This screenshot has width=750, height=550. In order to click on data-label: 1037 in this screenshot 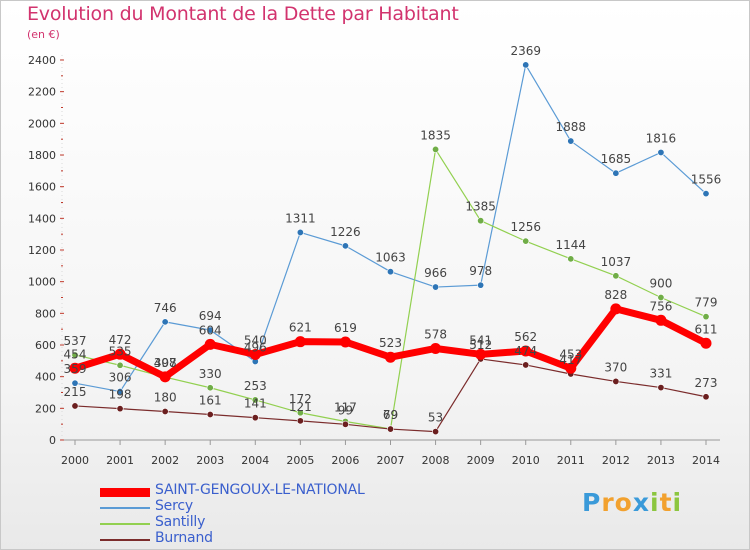, I will do `click(616, 262)`.